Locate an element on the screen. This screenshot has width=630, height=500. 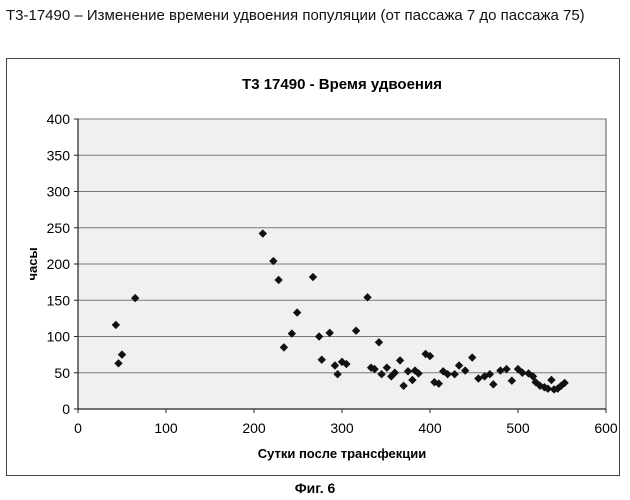
y-tick-label: 0 is located at coordinates (66, 409).